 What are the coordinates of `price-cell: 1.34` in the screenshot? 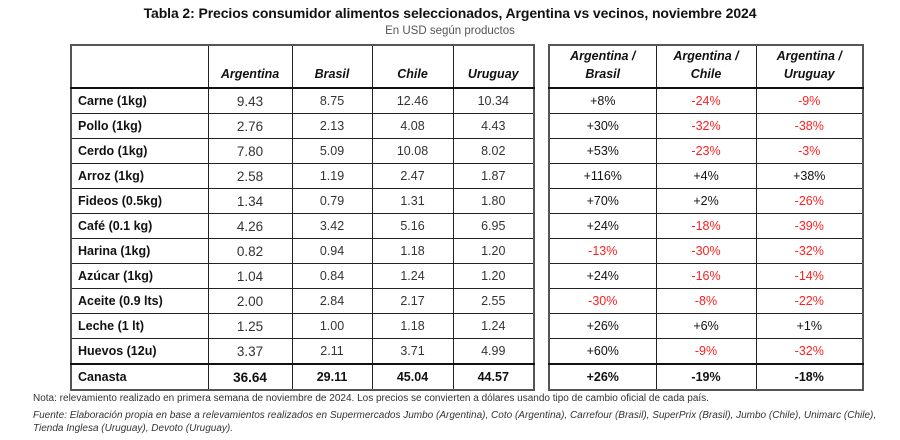 It's located at (250, 201).